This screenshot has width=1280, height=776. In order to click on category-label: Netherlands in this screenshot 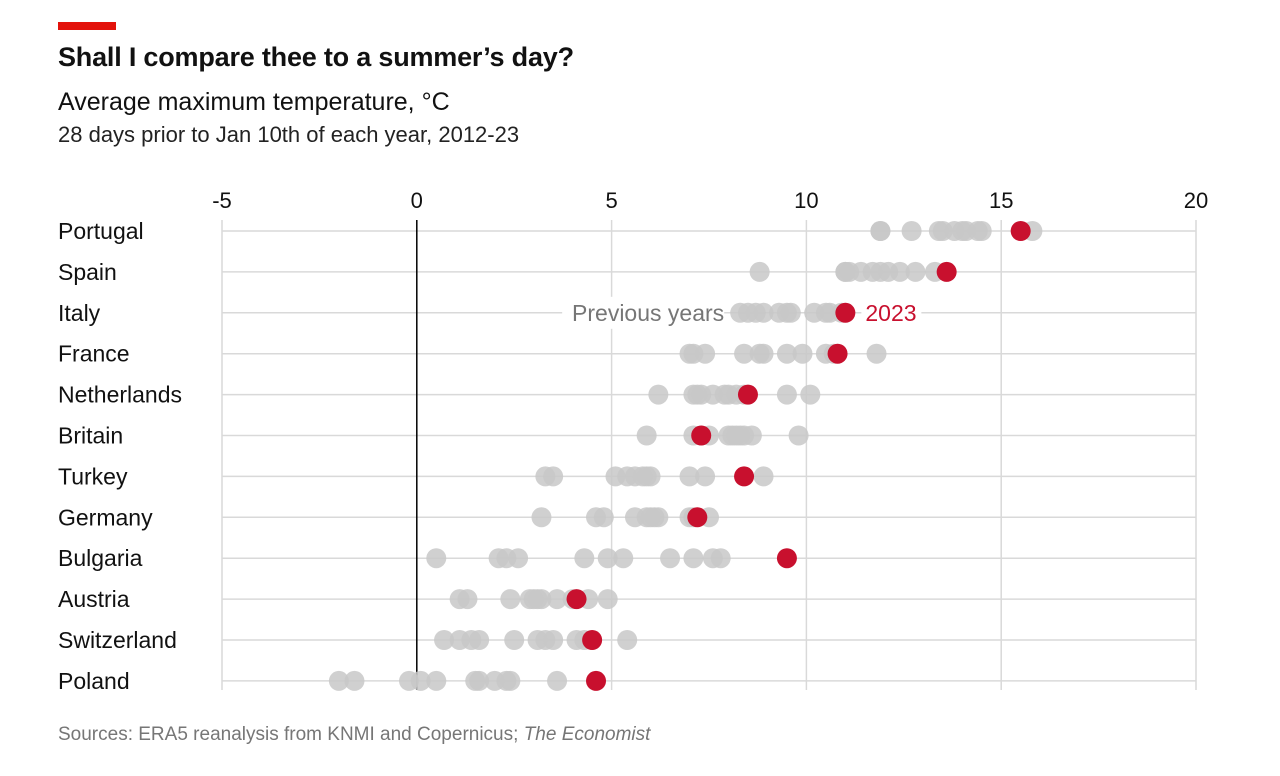, I will do `click(120, 395)`.